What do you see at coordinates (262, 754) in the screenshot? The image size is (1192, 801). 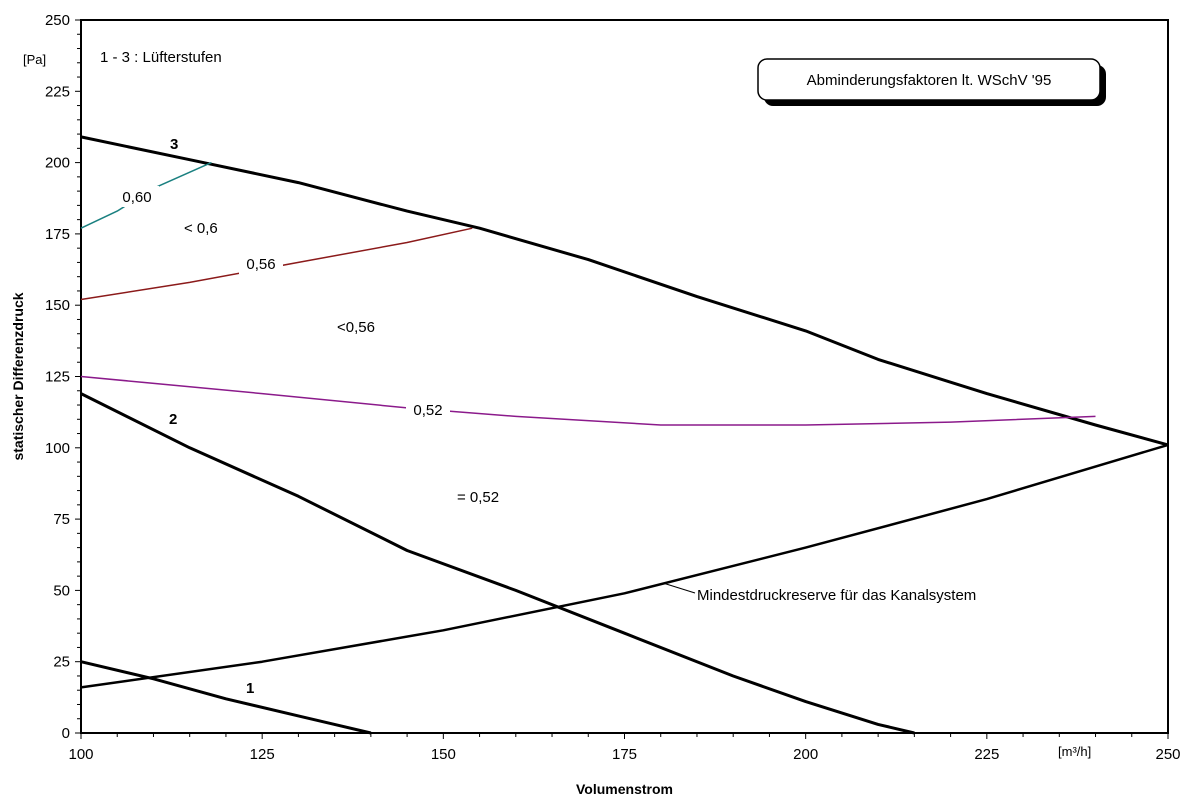 I see `x-tick-label: 125` at bounding box center [262, 754].